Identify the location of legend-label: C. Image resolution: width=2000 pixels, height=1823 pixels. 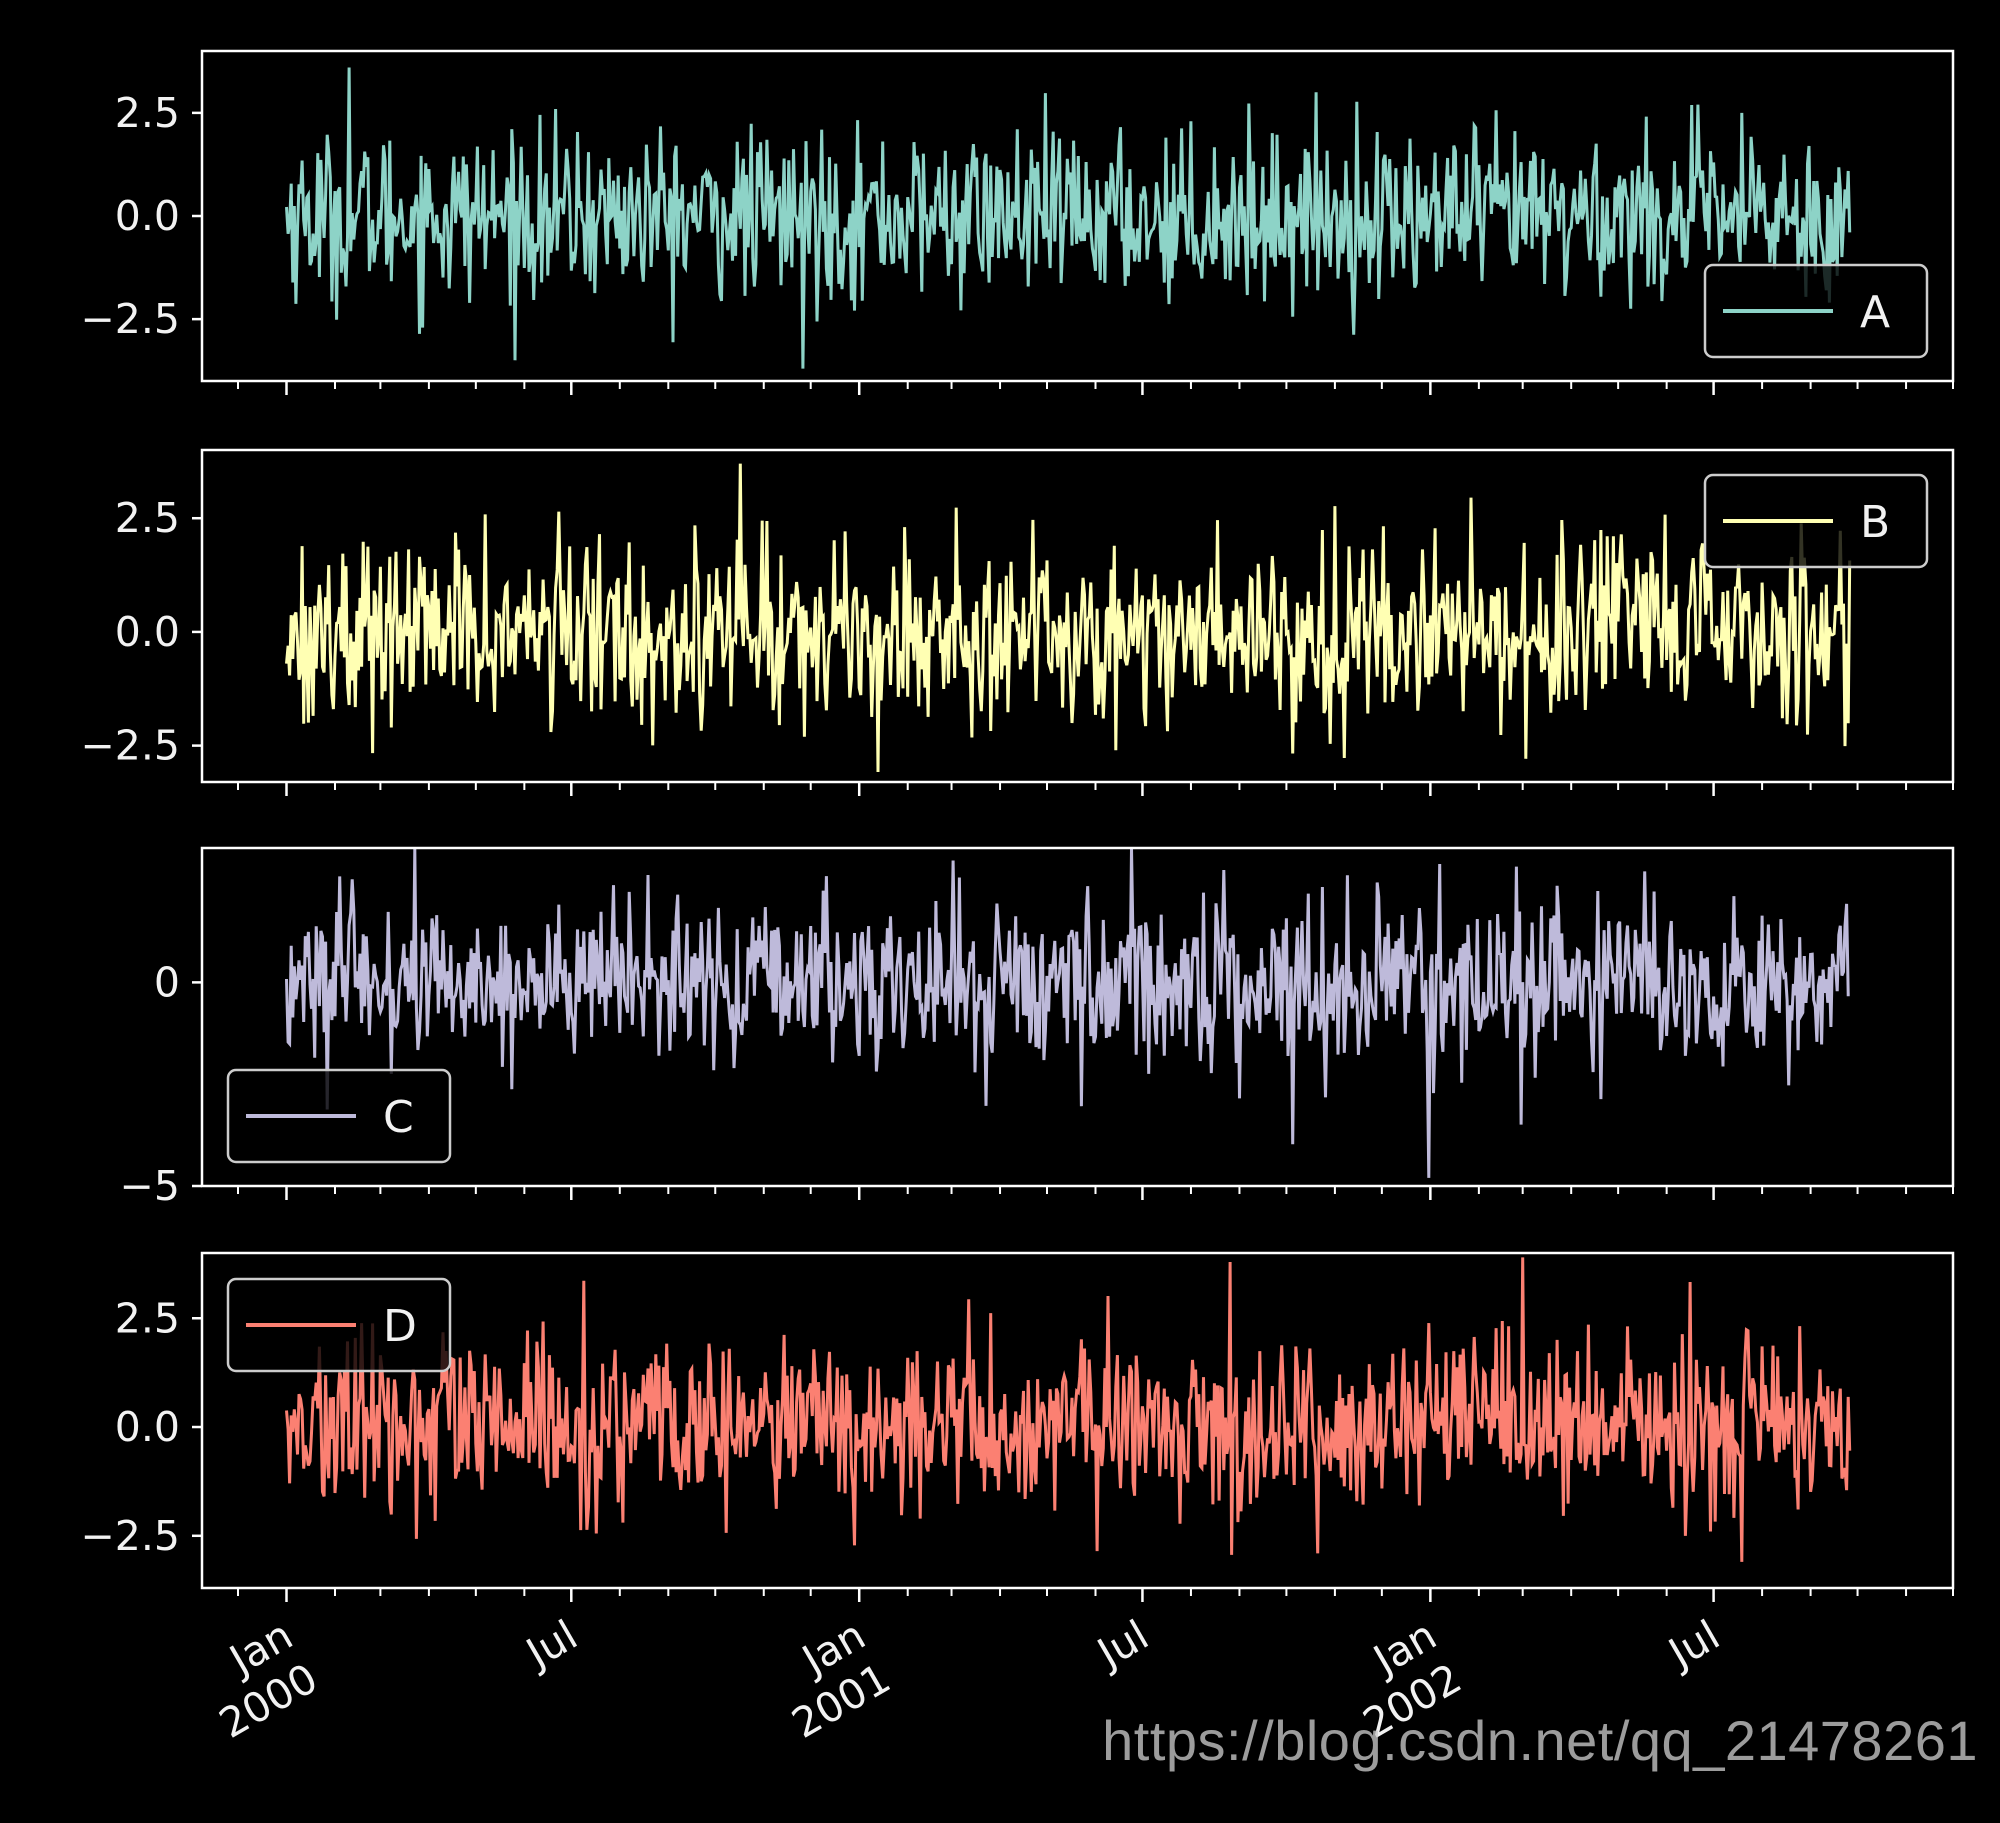
(398, 1117).